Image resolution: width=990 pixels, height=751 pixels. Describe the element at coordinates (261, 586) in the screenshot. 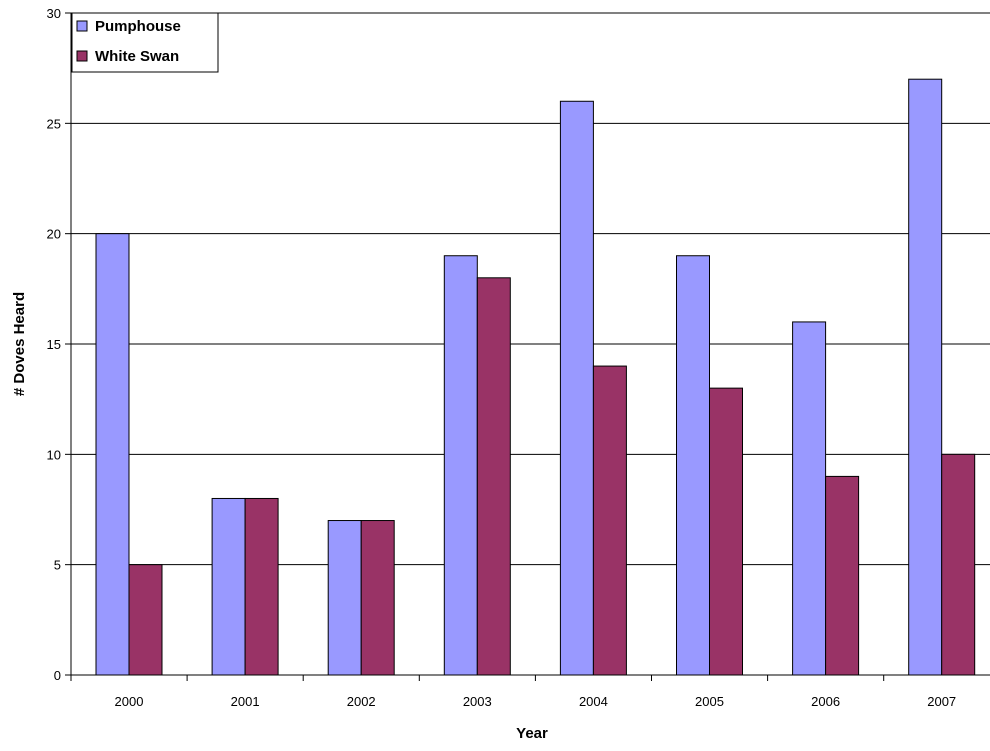

I see `bar-white-swan-2001` at that location.